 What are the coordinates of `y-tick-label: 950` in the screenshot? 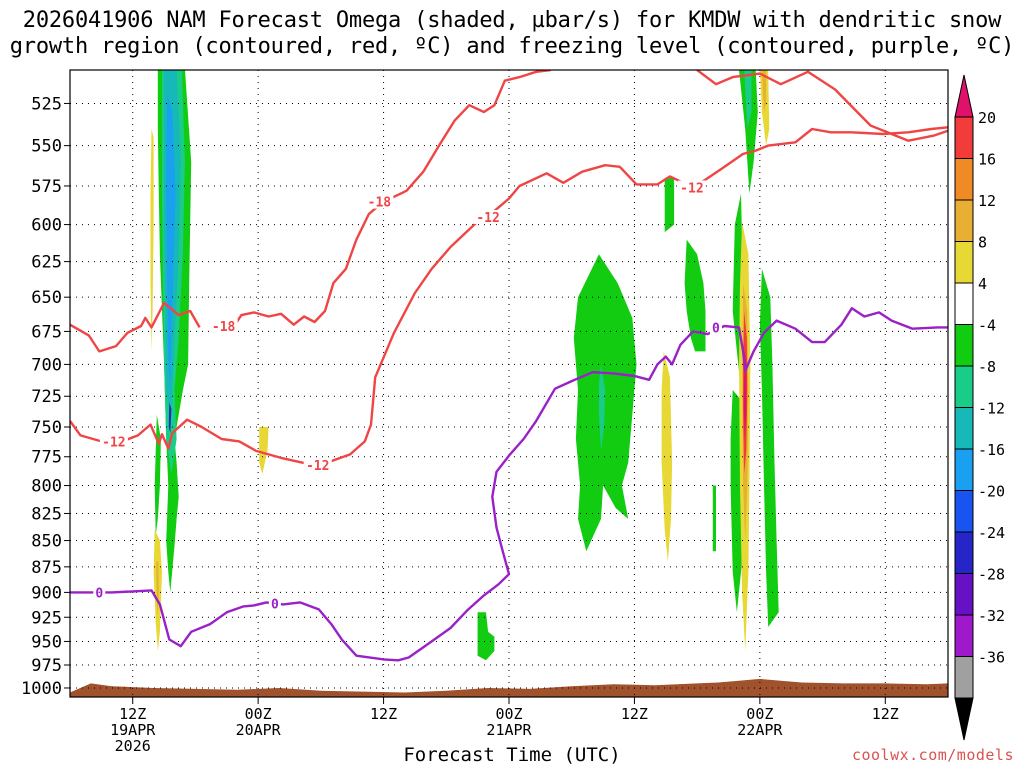 It's located at (46, 642).